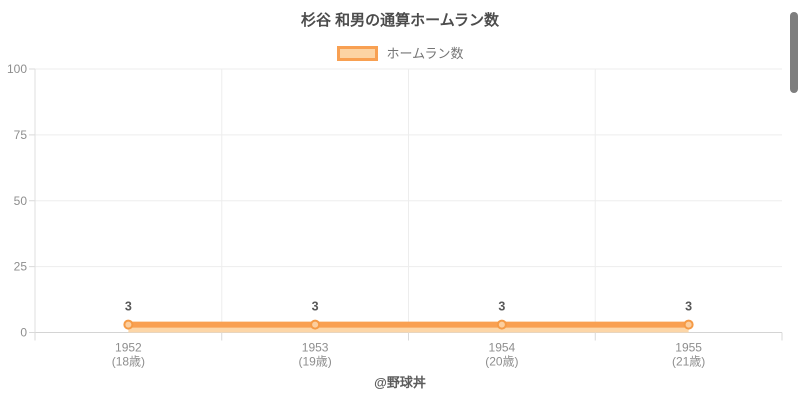 The height and width of the screenshot is (400, 800). I want to click on x-tick-sublabel-1954: (20歳), so click(501, 362).